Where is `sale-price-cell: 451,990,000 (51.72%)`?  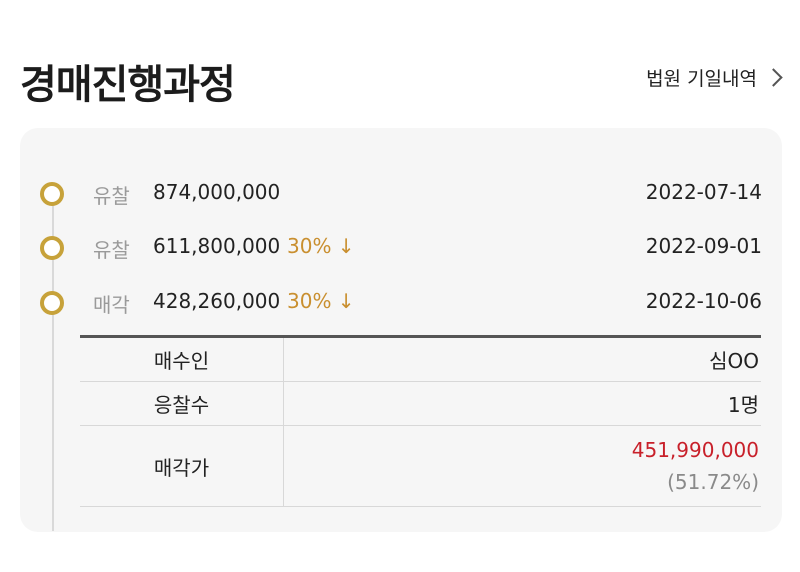 sale-price-cell: 451,990,000 (51.72%) is located at coordinates (522, 466).